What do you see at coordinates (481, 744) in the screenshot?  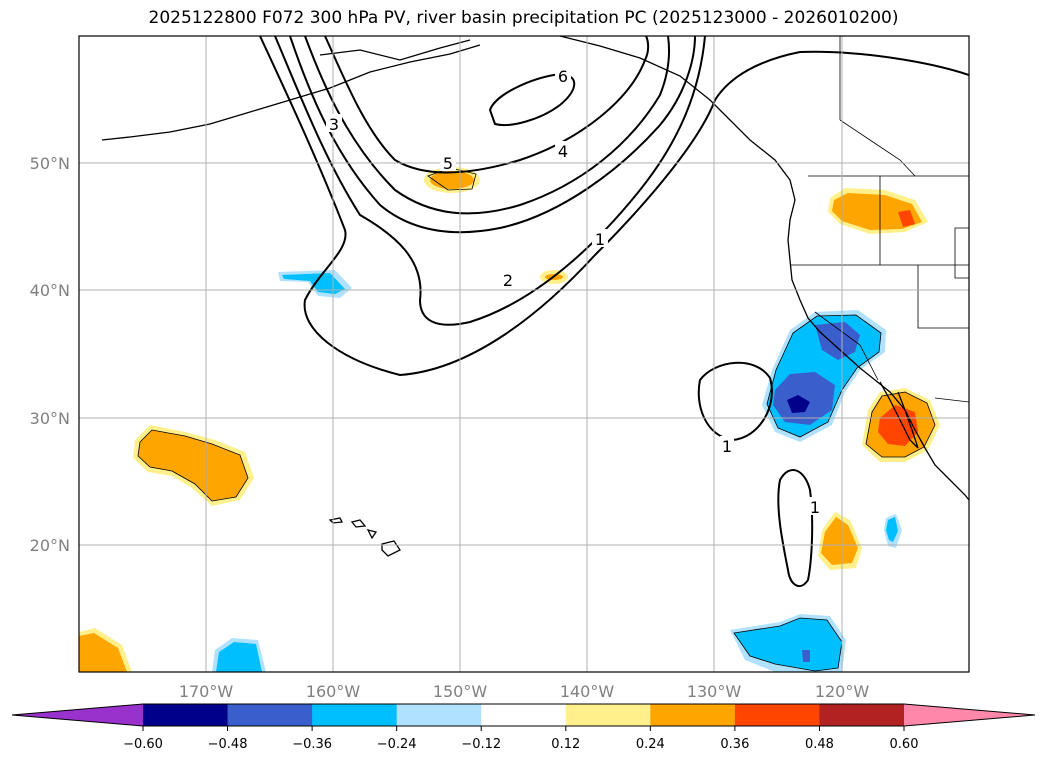 I see `colorbar-tick-label: −0.12` at bounding box center [481, 744].